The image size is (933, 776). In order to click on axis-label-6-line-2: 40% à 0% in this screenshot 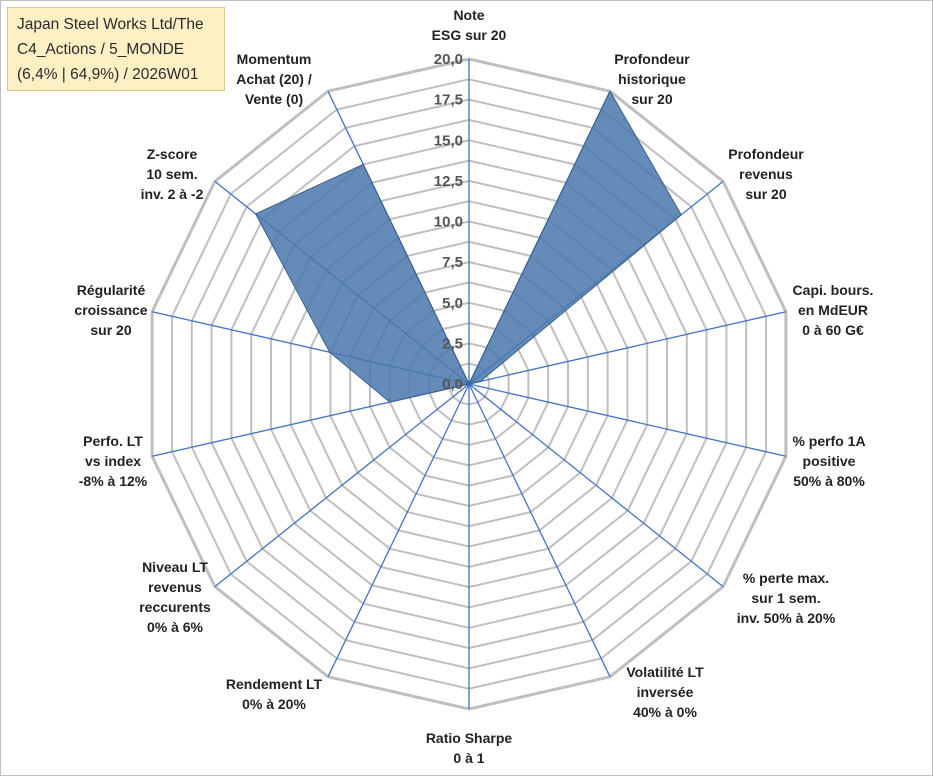, I will do `click(665, 712)`.